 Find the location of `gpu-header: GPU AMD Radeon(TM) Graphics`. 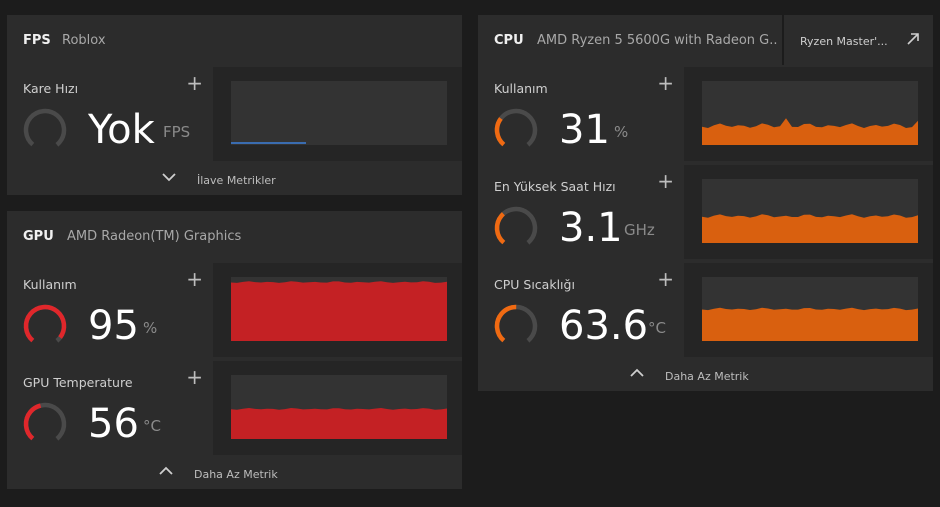

gpu-header: GPU AMD Radeon(TM) Graphics is located at coordinates (234, 236).